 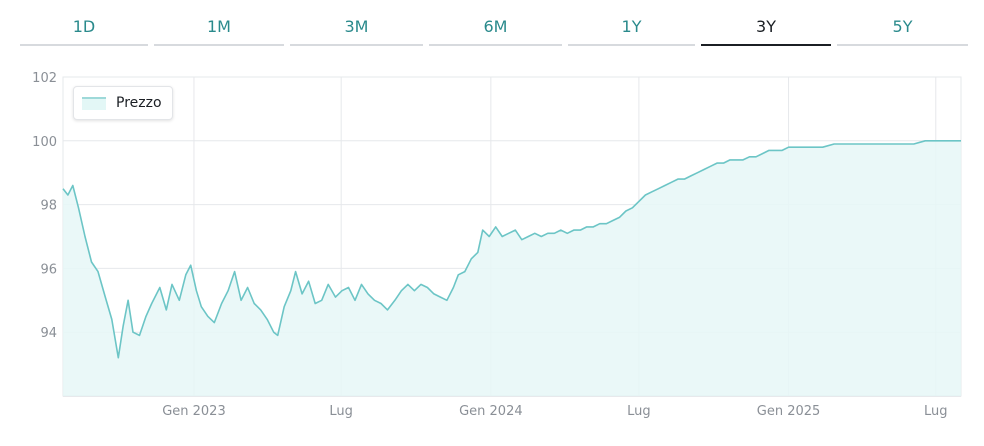 I want to click on y-axis: 94 96 98 100 102, so click(x=44, y=206).